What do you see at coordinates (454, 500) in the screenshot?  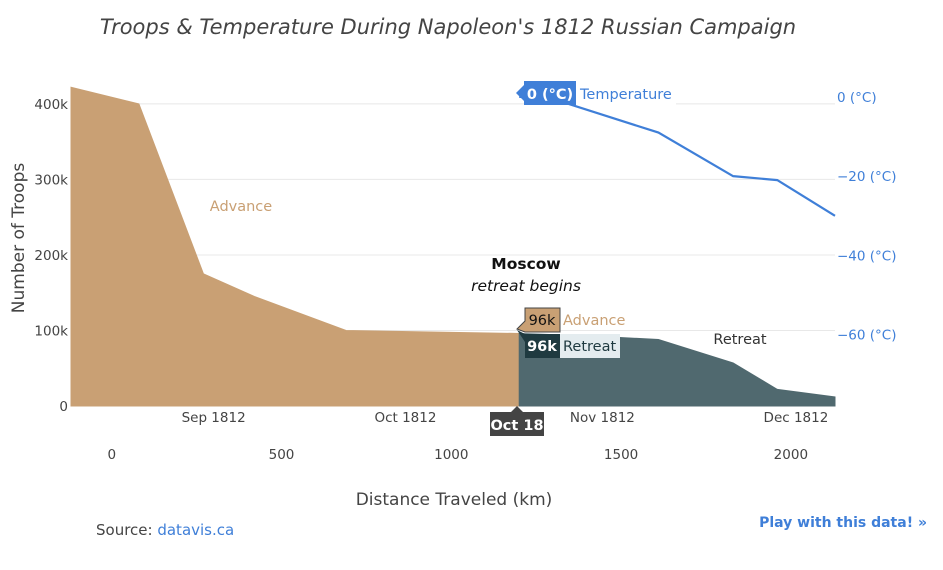 I see `x-axis-title: Distance Traveled (km)` at bounding box center [454, 500].